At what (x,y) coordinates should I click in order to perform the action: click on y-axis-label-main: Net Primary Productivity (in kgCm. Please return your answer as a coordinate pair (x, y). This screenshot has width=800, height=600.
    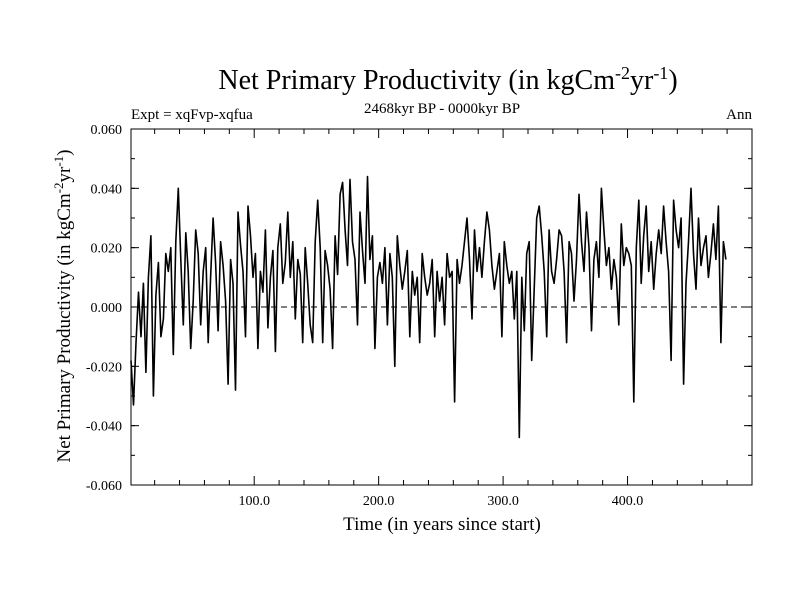
    Looking at the image, I should click on (64, 327).